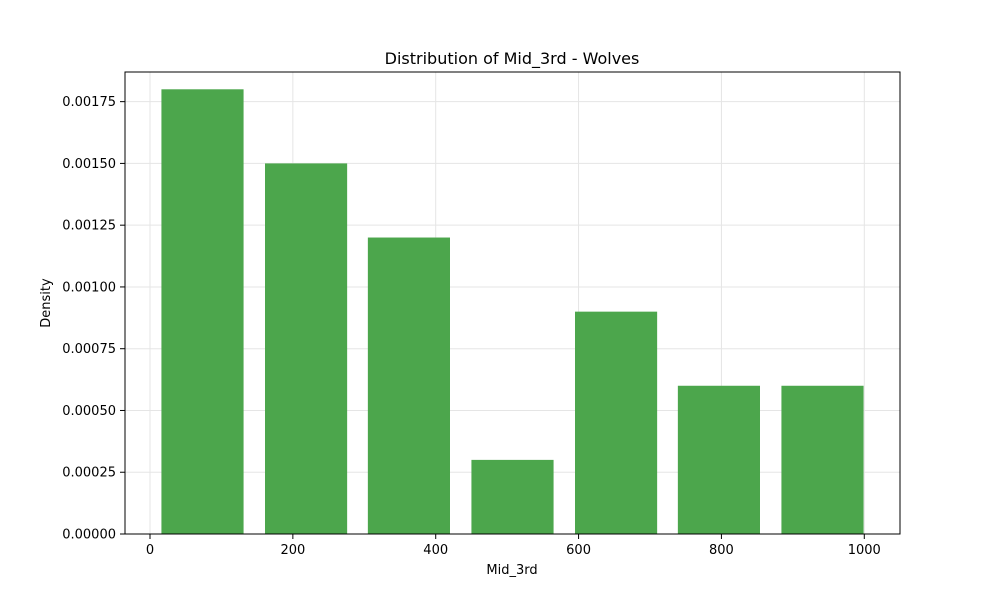 The height and width of the screenshot is (600, 1000). Describe the element at coordinates (512, 59) in the screenshot. I see `chart-title: Distribution of Mid_3rd - Wolves` at that location.